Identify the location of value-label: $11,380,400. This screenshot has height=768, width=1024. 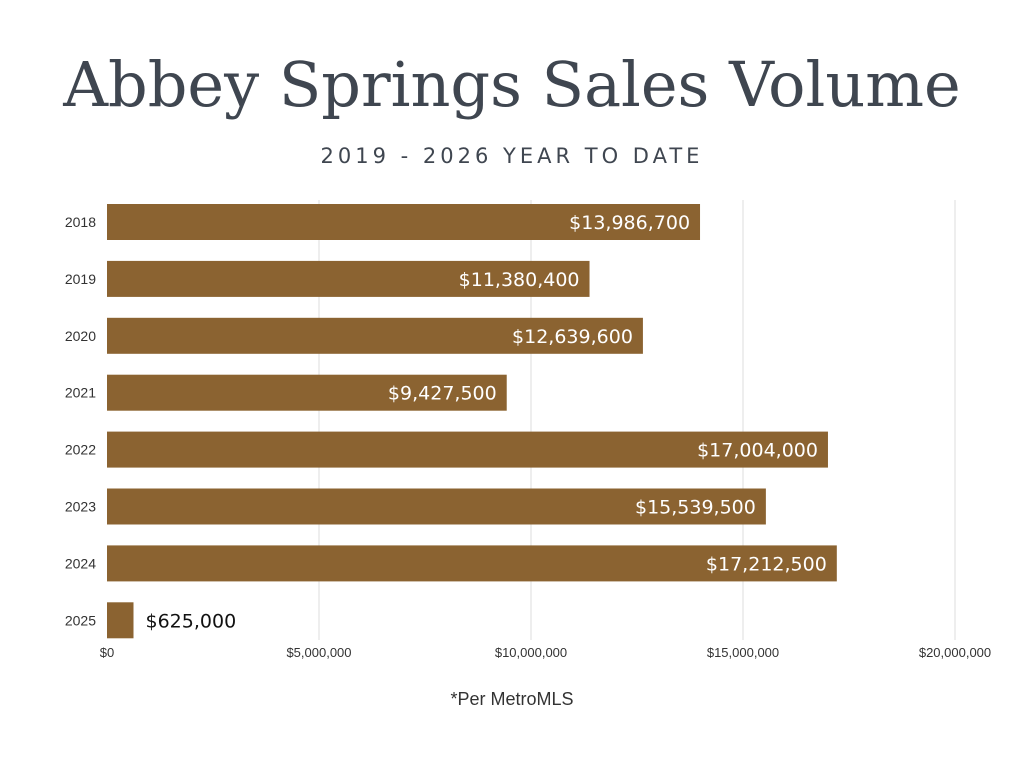
(519, 280).